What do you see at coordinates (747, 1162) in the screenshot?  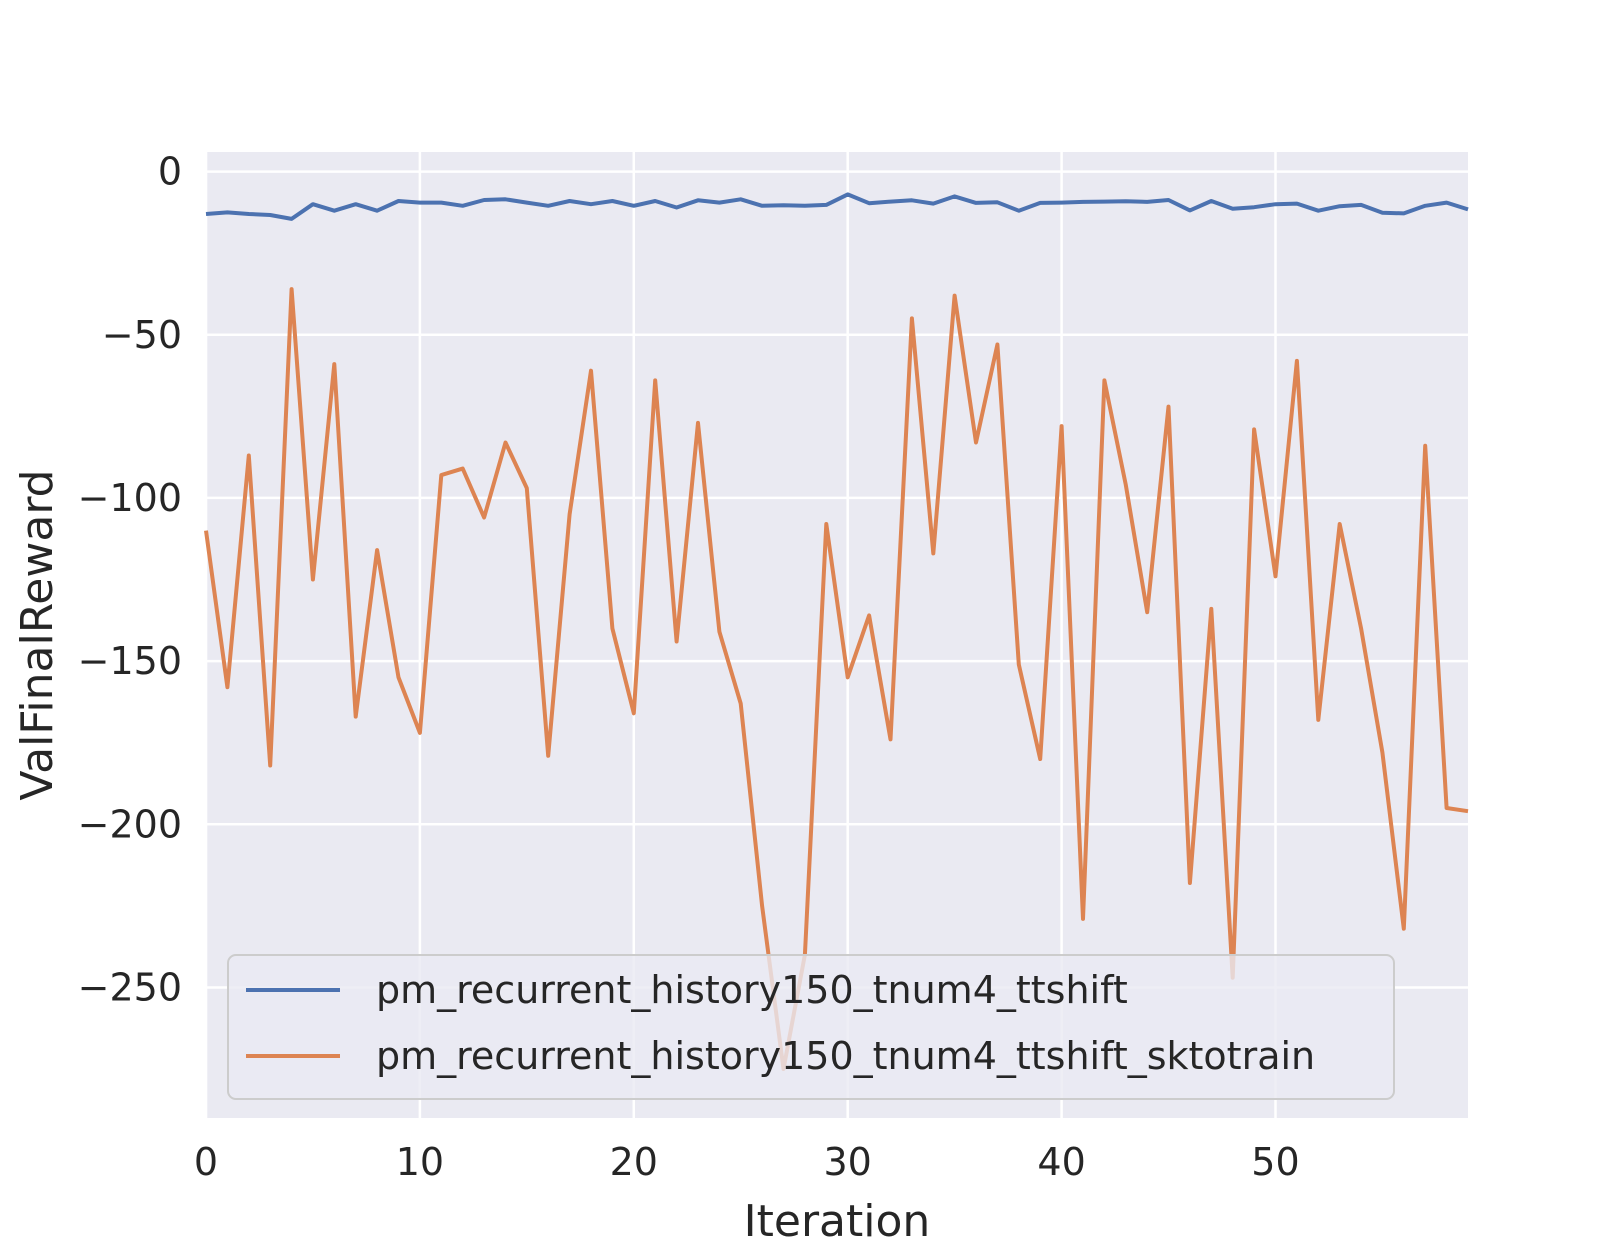 I see `x-tick-labels: 0 10 20 30 40 50` at bounding box center [747, 1162].